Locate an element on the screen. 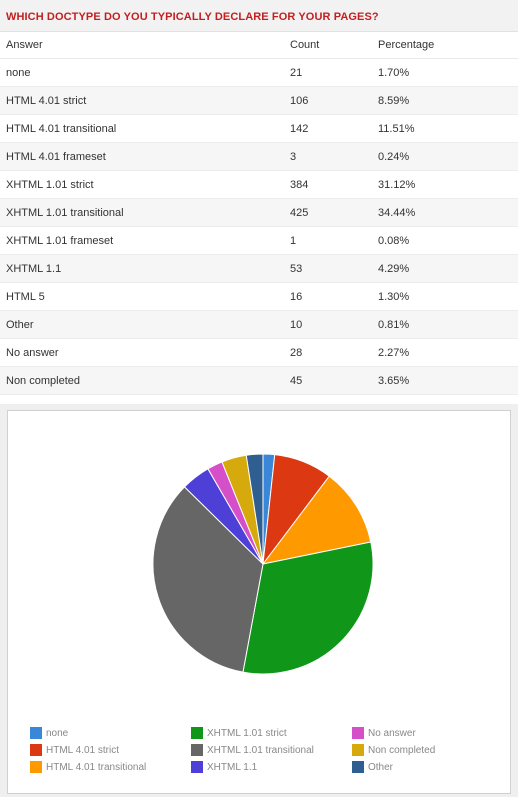 The width and height of the screenshot is (518, 797). legend-label: No answer is located at coordinates (392, 733).